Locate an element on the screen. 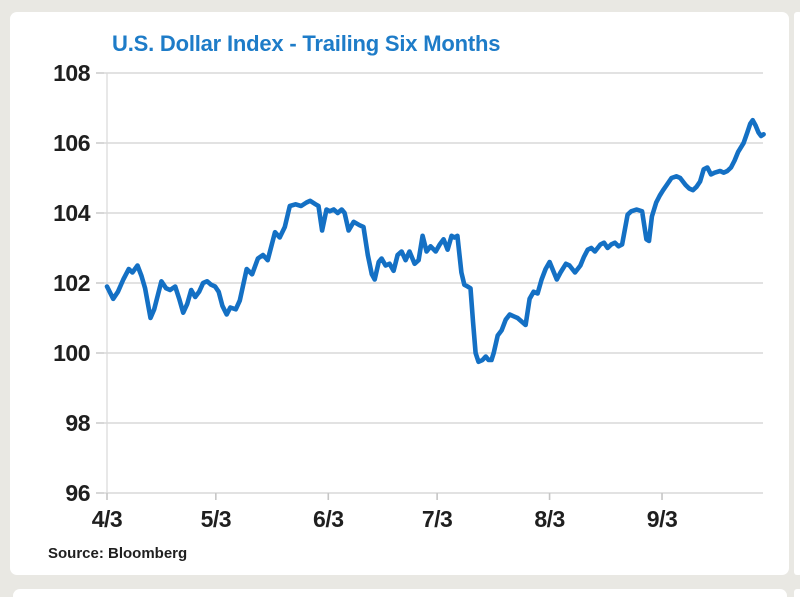 The width and height of the screenshot is (800, 597). x-axis-label-7/3: 7/3 is located at coordinates (437, 519).